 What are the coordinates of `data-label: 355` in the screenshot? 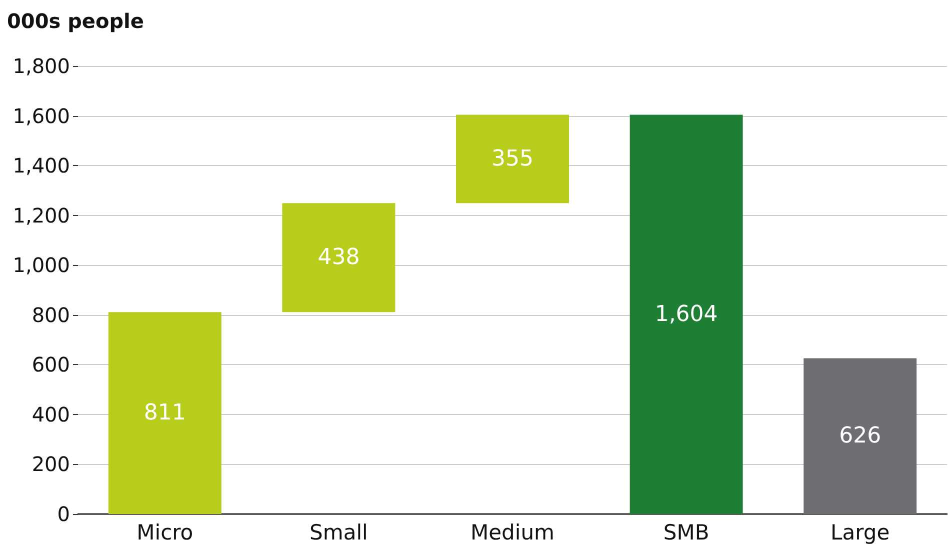 It's located at (513, 159).